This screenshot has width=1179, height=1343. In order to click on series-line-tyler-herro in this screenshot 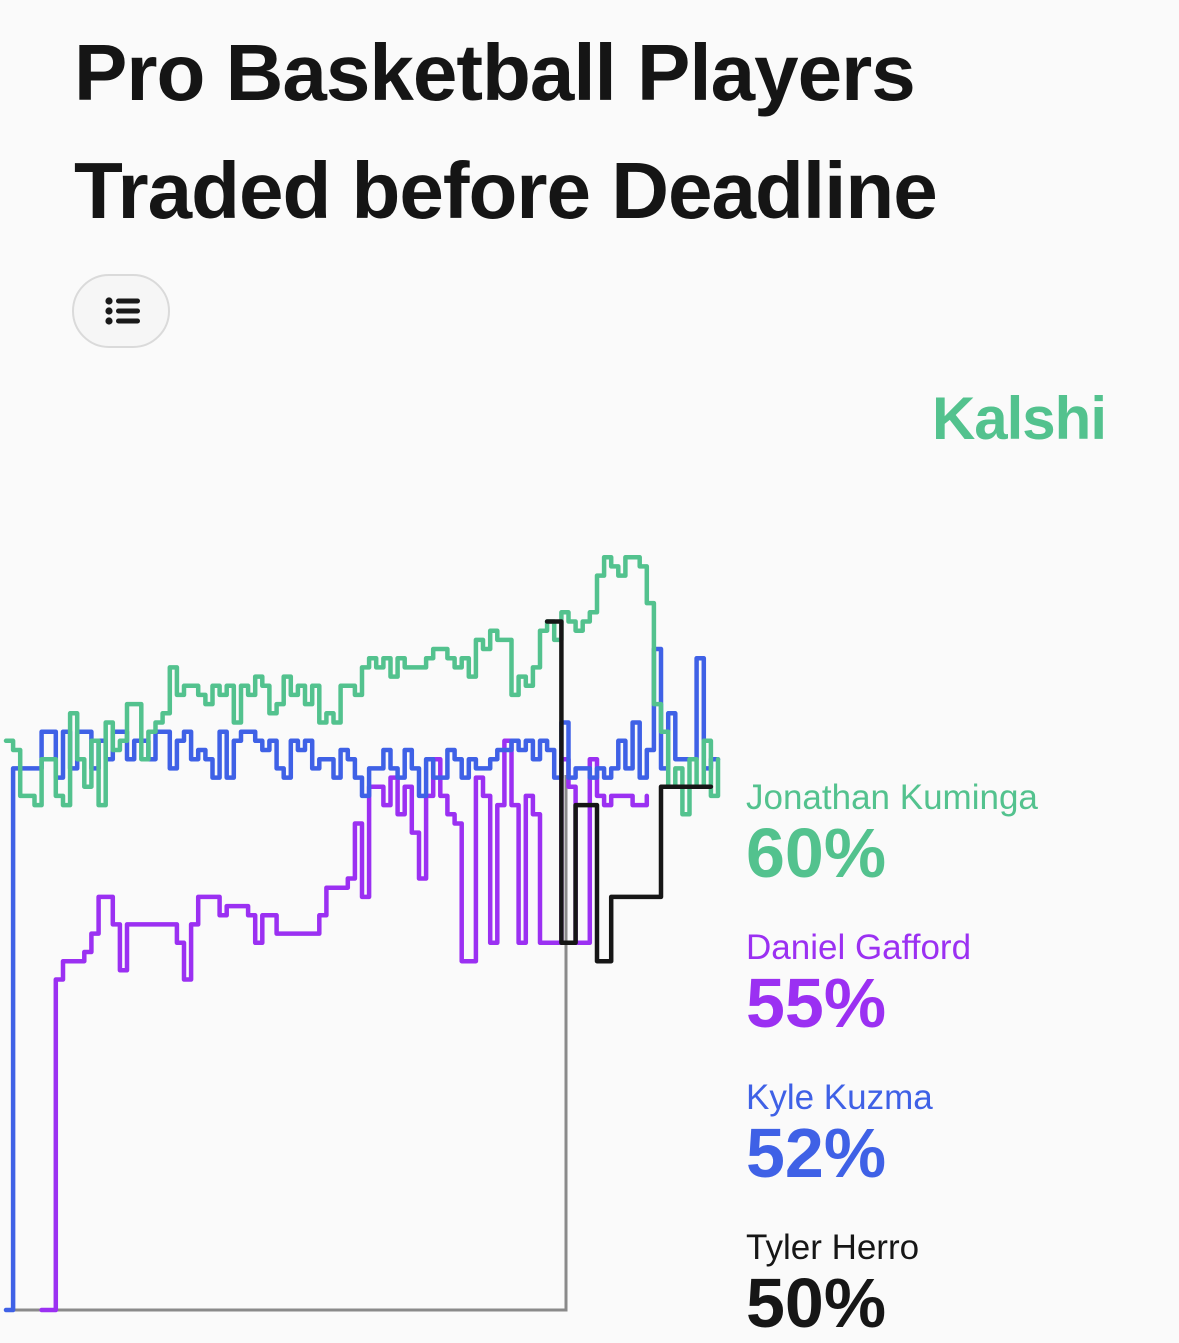, I will do `click(629, 791)`.